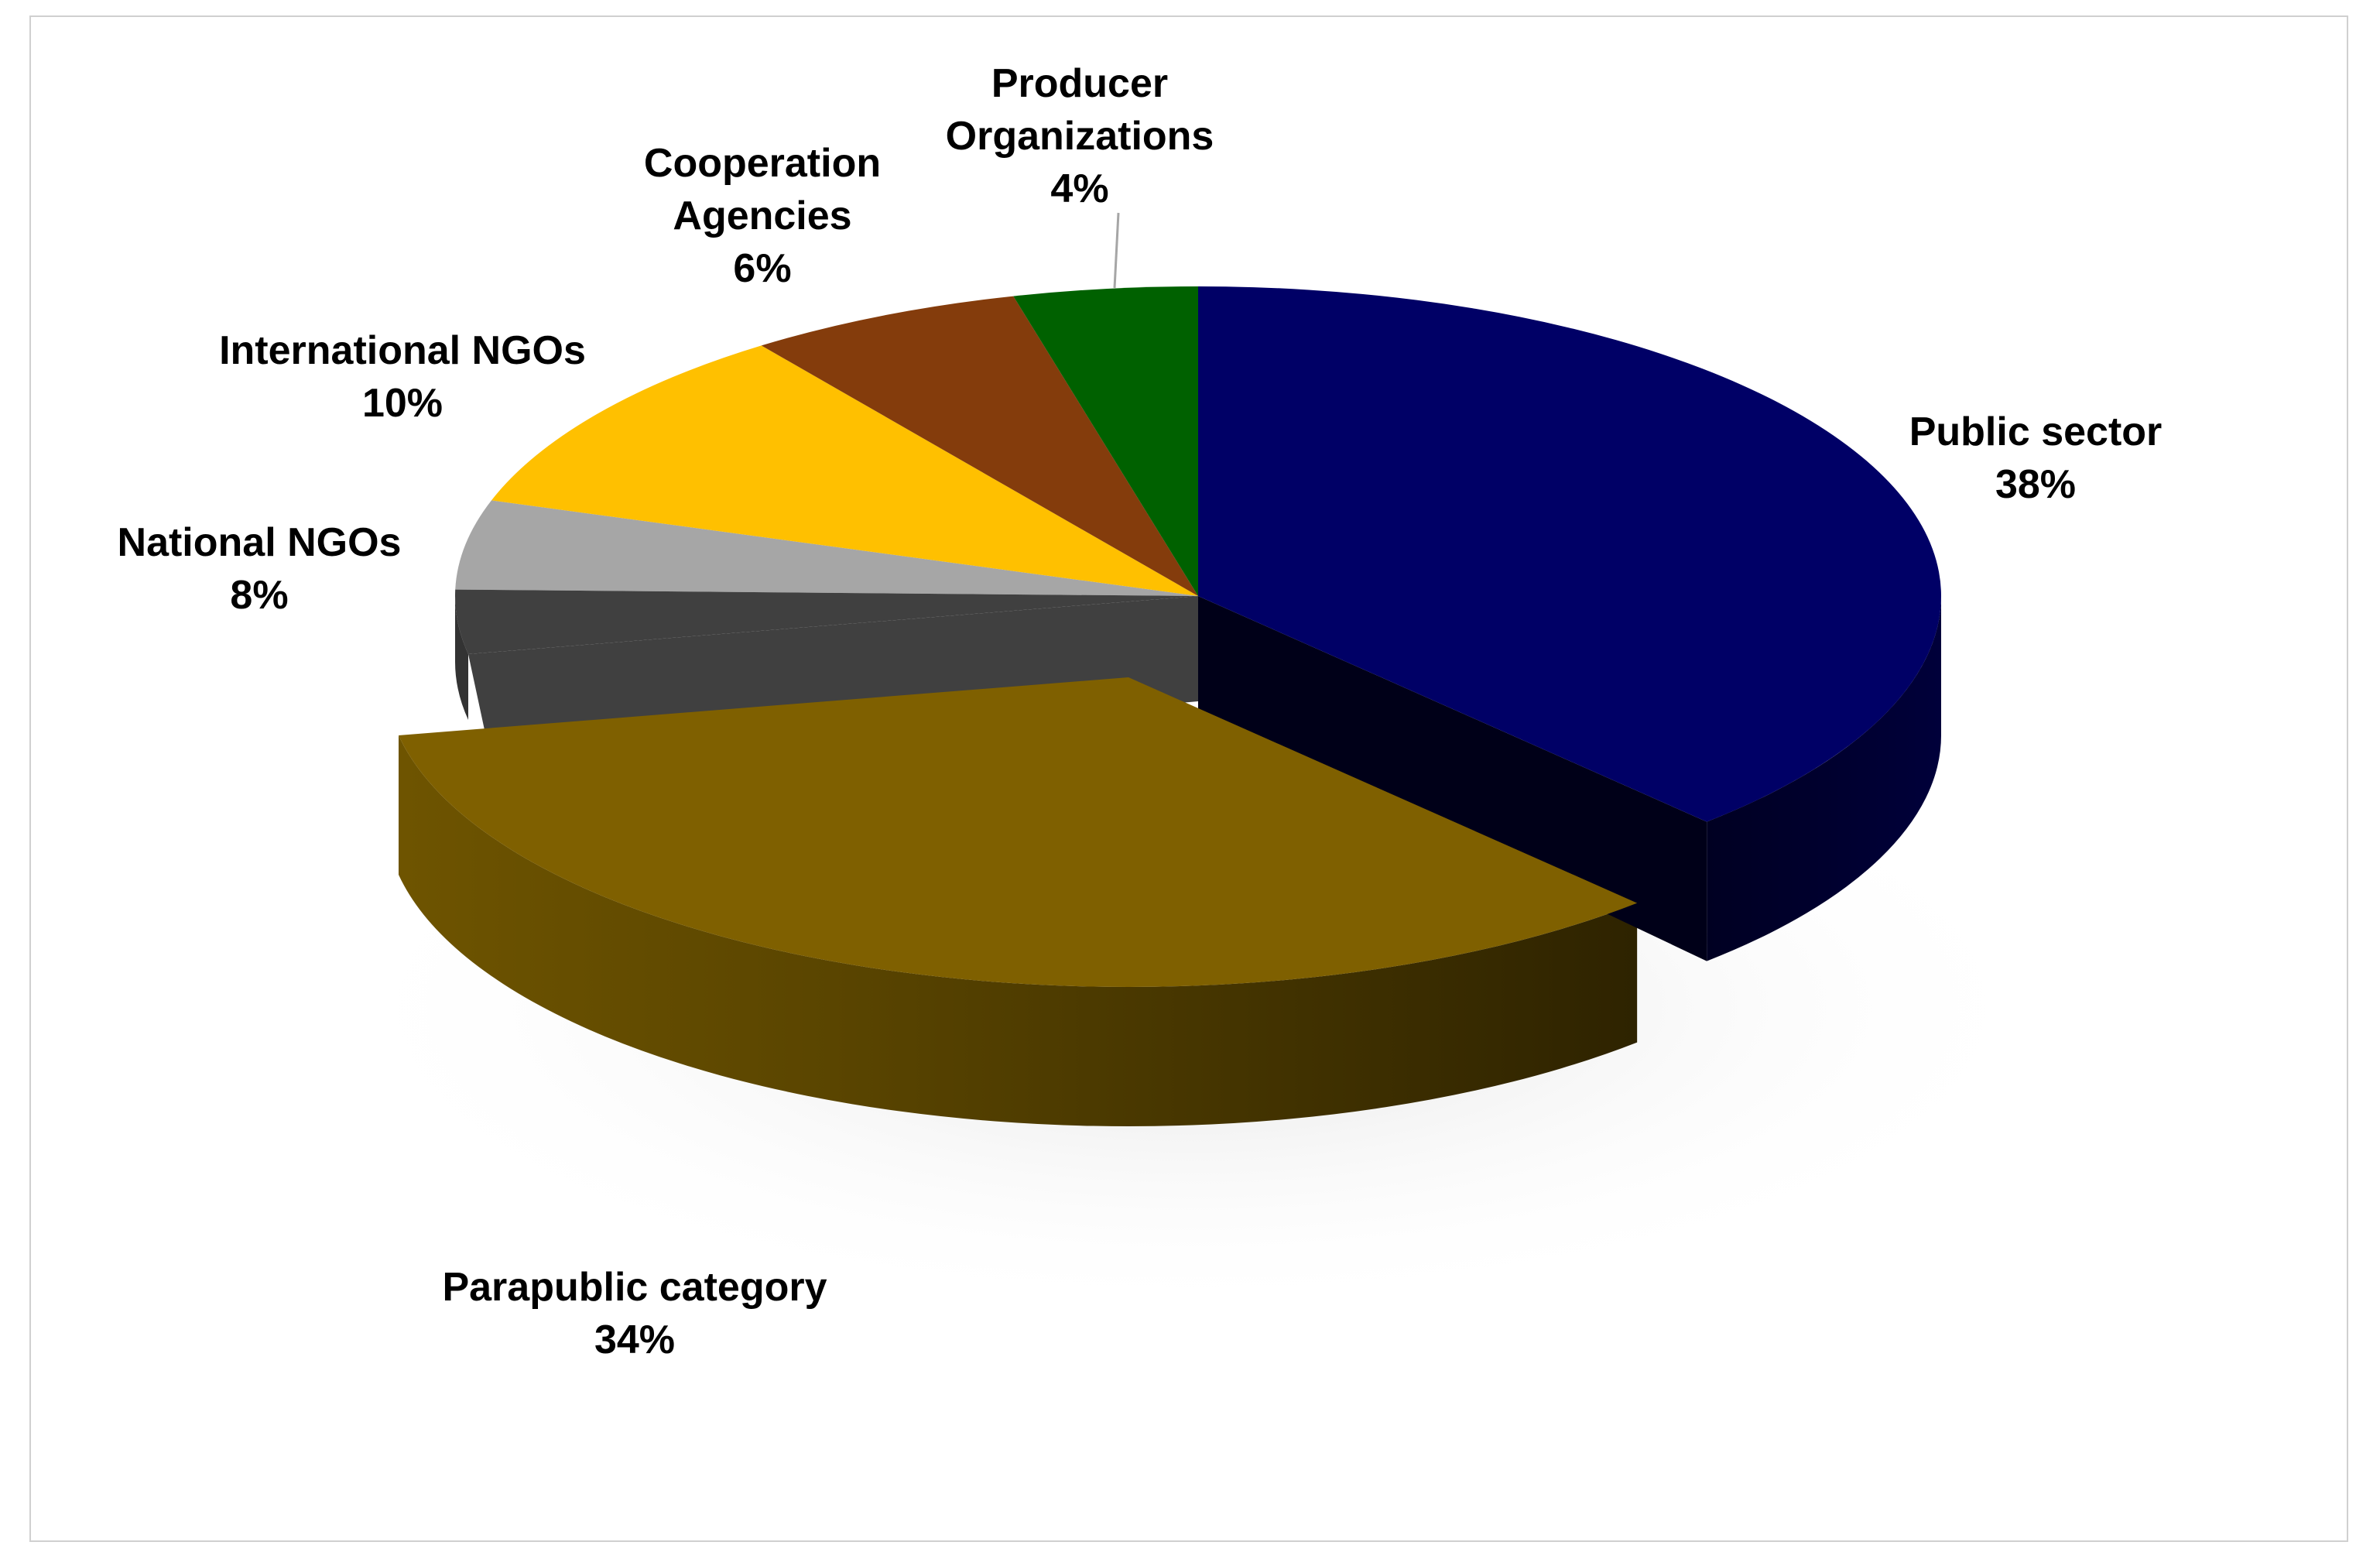 The image size is (2380, 1559). What do you see at coordinates (1080, 136) in the screenshot?
I see `slice-label-producer-organizations: Producer Organizations 4%` at bounding box center [1080, 136].